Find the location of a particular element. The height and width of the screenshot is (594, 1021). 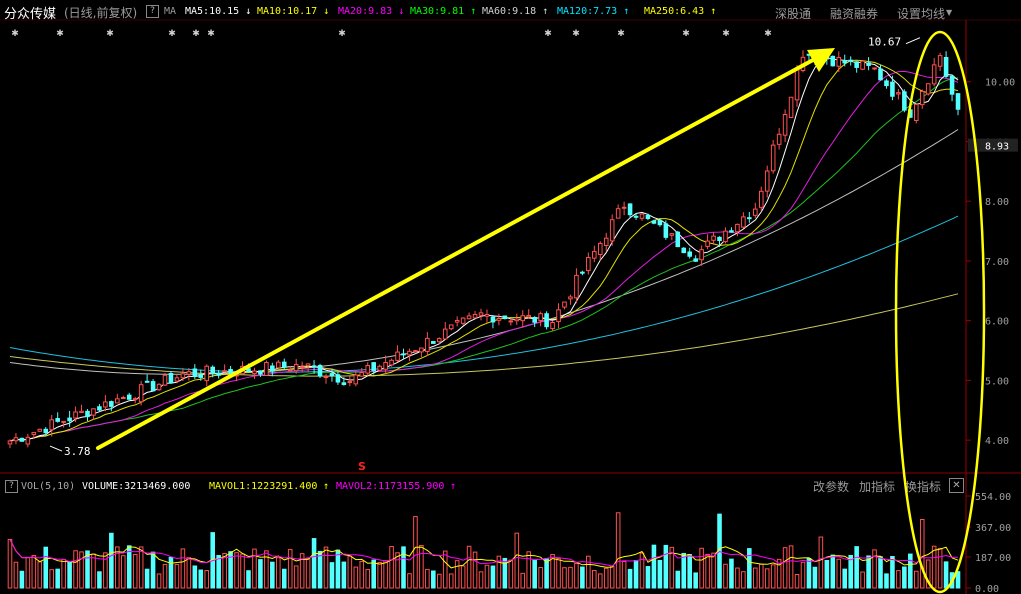

y-tick-label: 5.00 is located at coordinates (997, 381).